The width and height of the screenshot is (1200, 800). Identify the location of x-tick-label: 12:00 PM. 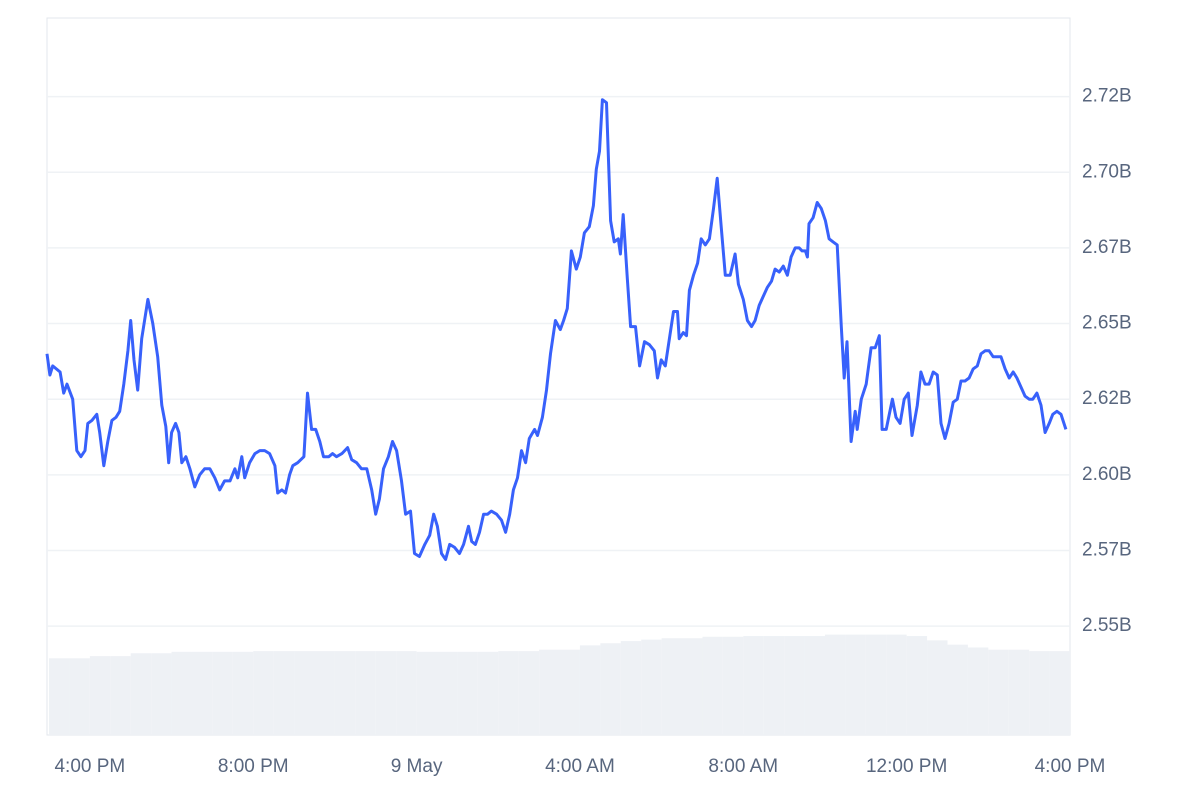
(906, 766).